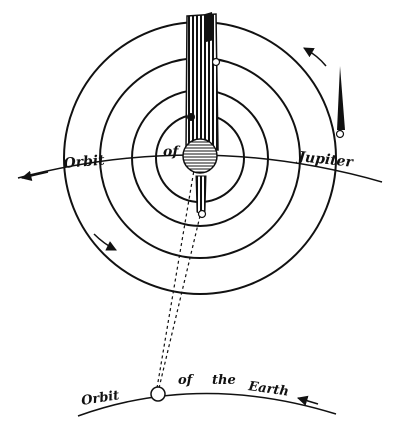 Image resolution: width=400 pixels, height=427 pixels. Describe the element at coordinates (105, 242) in the screenshot. I see `arrow-bottom-left-icon` at that location.